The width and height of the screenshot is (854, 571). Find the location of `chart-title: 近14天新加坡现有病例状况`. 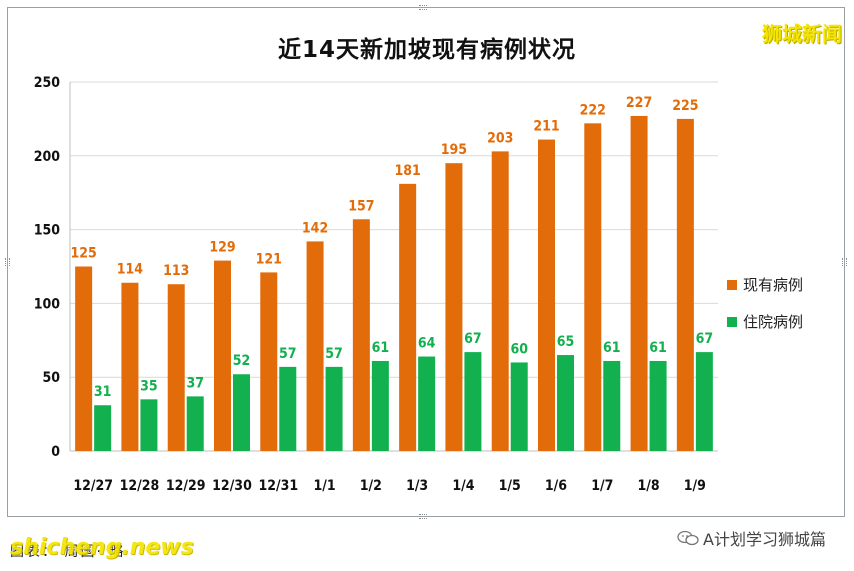

chart-title: 近14天新加坡现有病例状况 is located at coordinates (426, 50).